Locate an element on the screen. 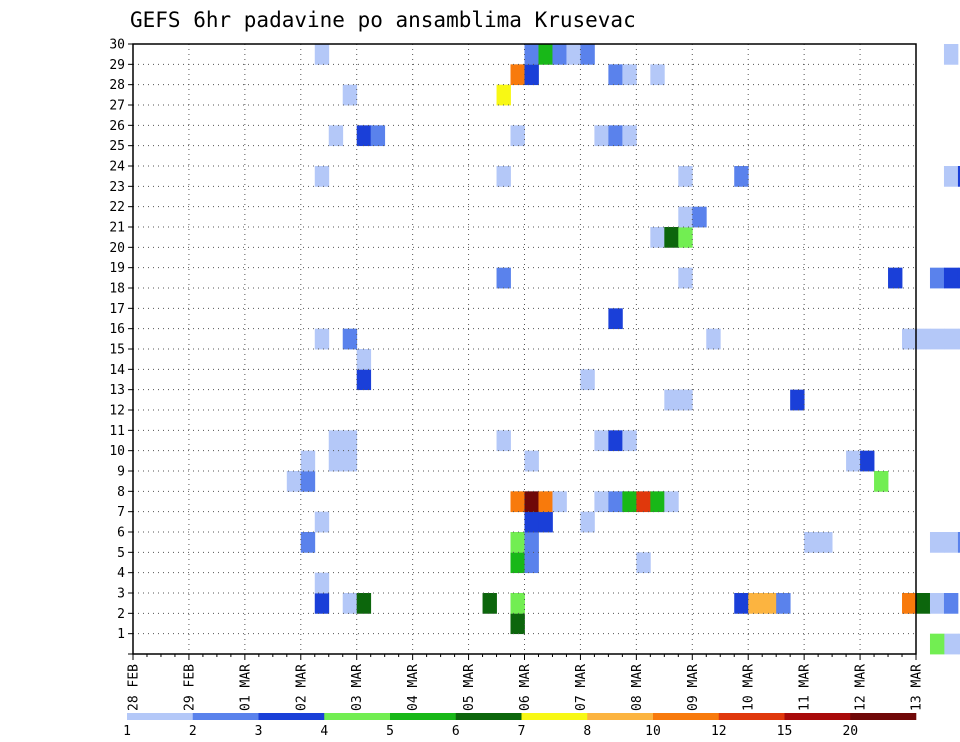 The height and width of the screenshot is (742, 960). x-tick-label: 12 MAR is located at coordinates (861, 687).